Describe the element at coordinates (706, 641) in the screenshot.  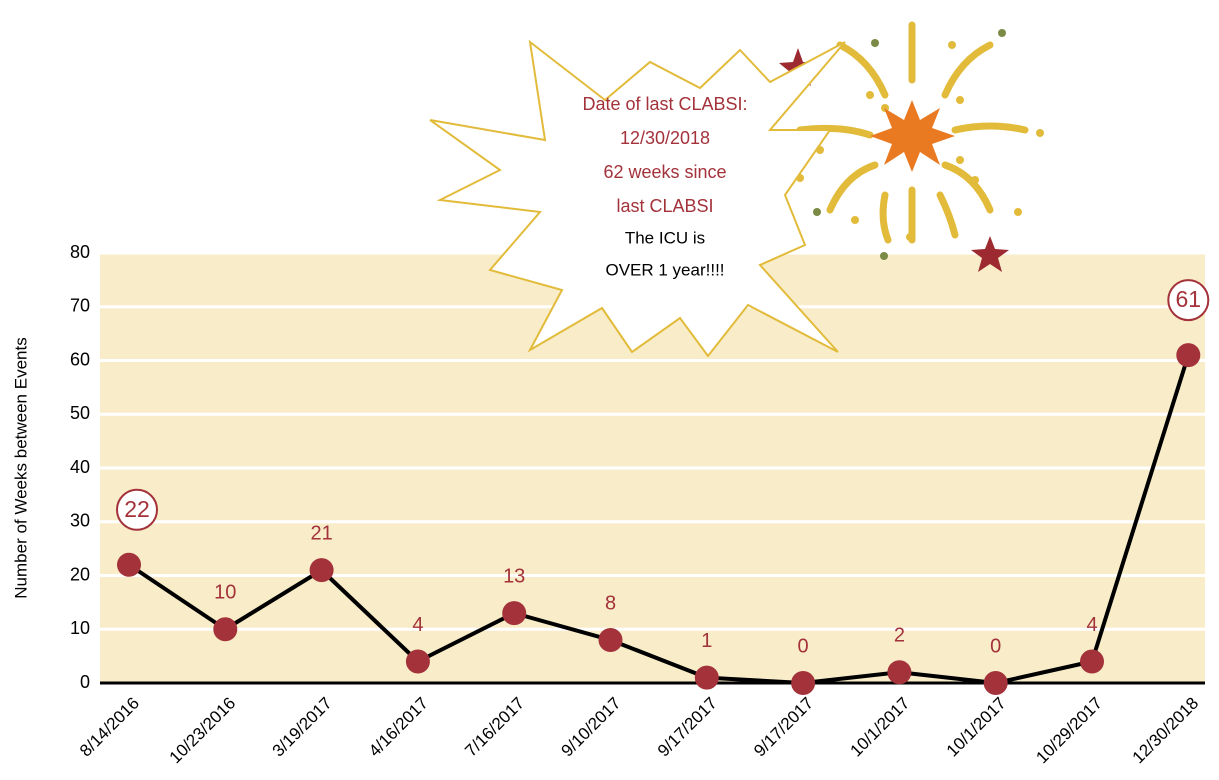
I see `data-label: 1` at that location.